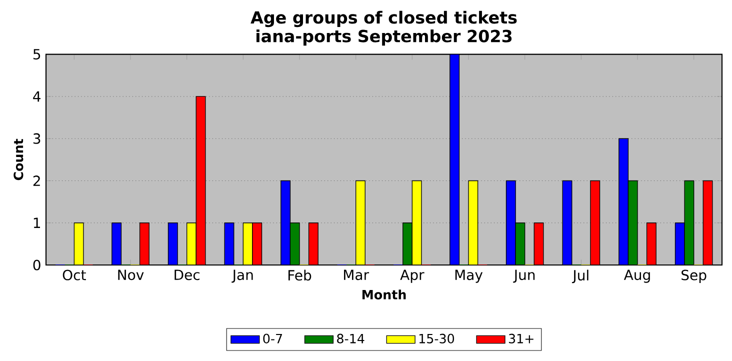 The image size is (732, 361). Describe the element at coordinates (436, 339) in the screenshot. I see `legend-label: 15-30` at that location.